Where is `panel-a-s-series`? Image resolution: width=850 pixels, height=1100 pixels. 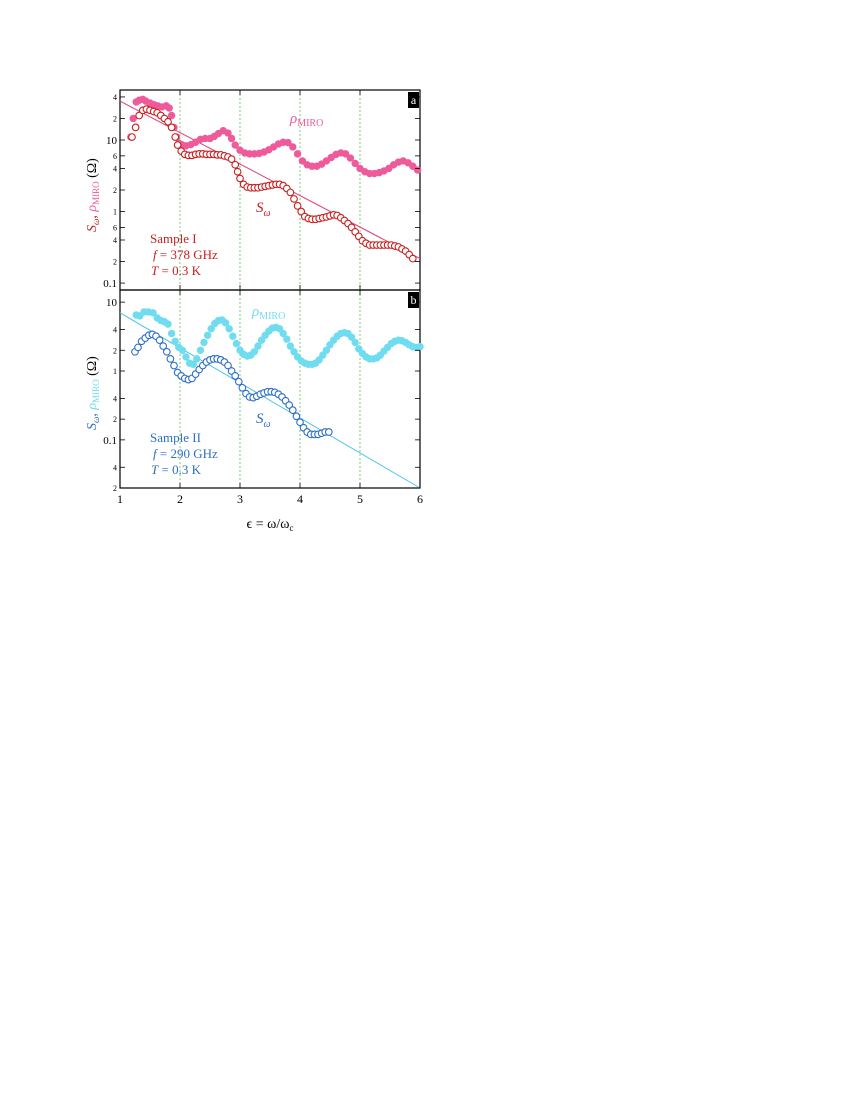 panel-a-s-series is located at coordinates (272, 184).